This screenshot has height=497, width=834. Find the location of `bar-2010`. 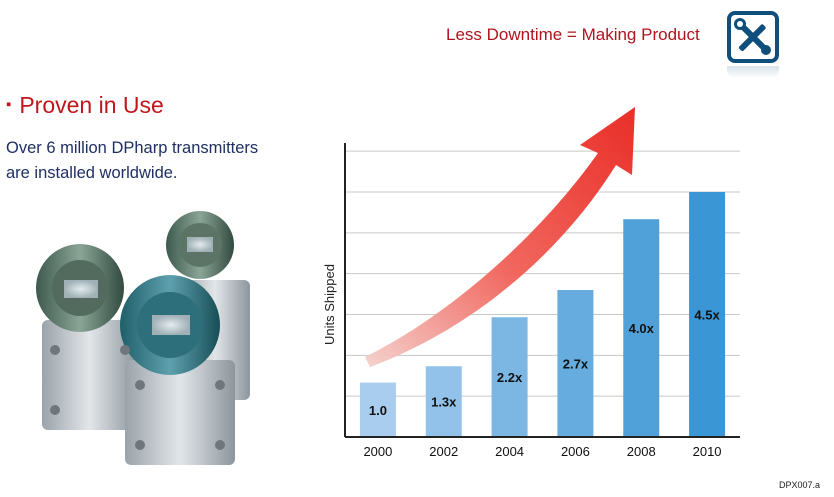

bar-2010 is located at coordinates (707, 314).